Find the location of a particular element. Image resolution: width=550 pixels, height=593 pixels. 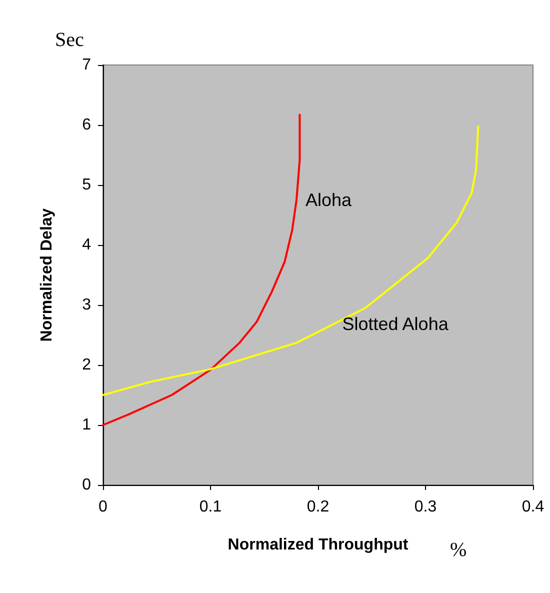

x-tick-label: 0 is located at coordinates (103, 507).